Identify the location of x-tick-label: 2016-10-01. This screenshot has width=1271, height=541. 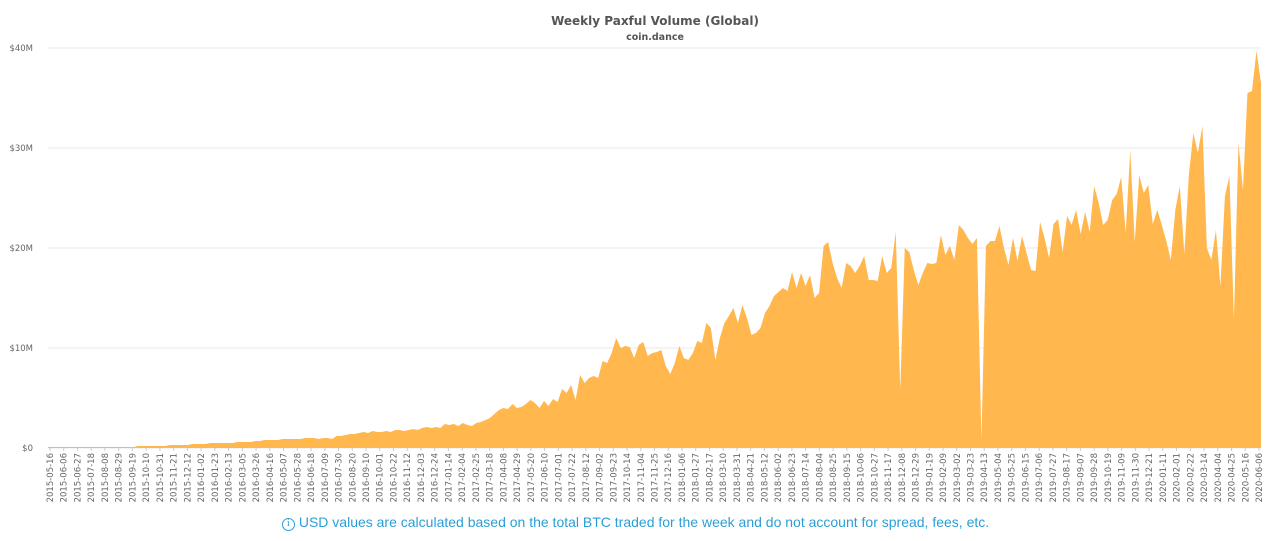
(381, 477).